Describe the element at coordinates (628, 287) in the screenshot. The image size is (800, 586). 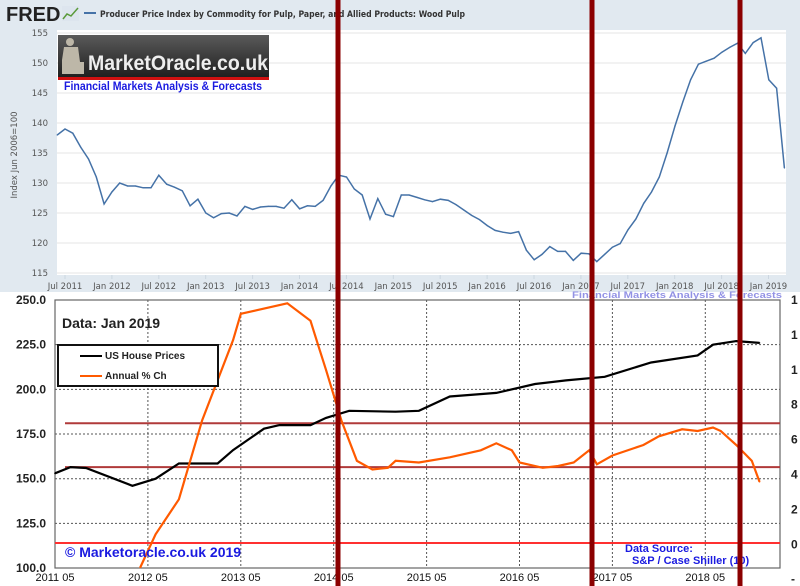
I see `fred-x-tick: Jul 2017` at that location.